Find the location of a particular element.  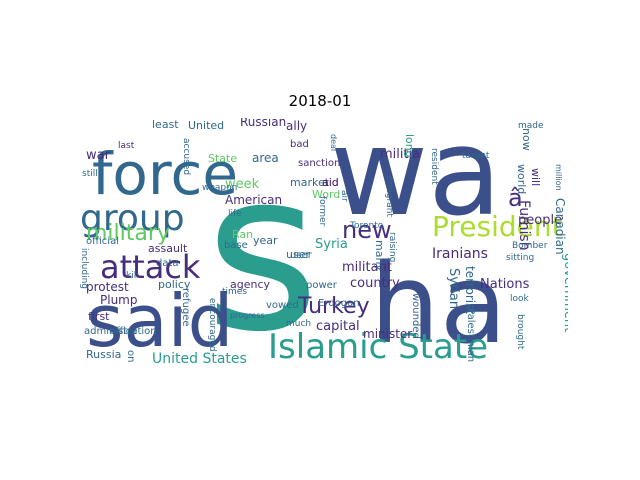

word-force-4: force is located at coordinates (165, 174).